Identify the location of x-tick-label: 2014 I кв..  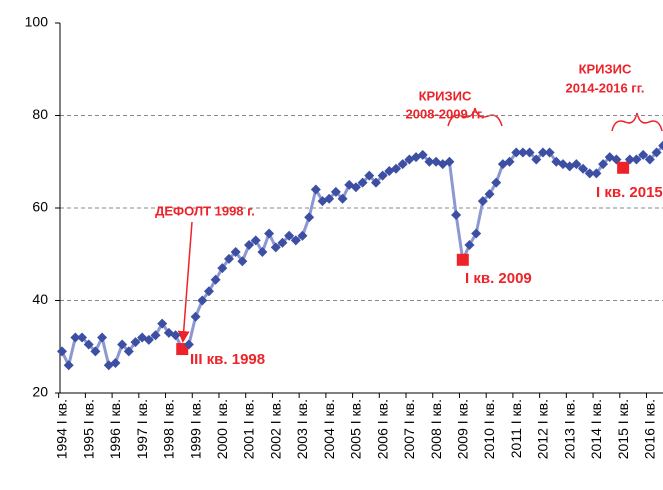
(596, 429).